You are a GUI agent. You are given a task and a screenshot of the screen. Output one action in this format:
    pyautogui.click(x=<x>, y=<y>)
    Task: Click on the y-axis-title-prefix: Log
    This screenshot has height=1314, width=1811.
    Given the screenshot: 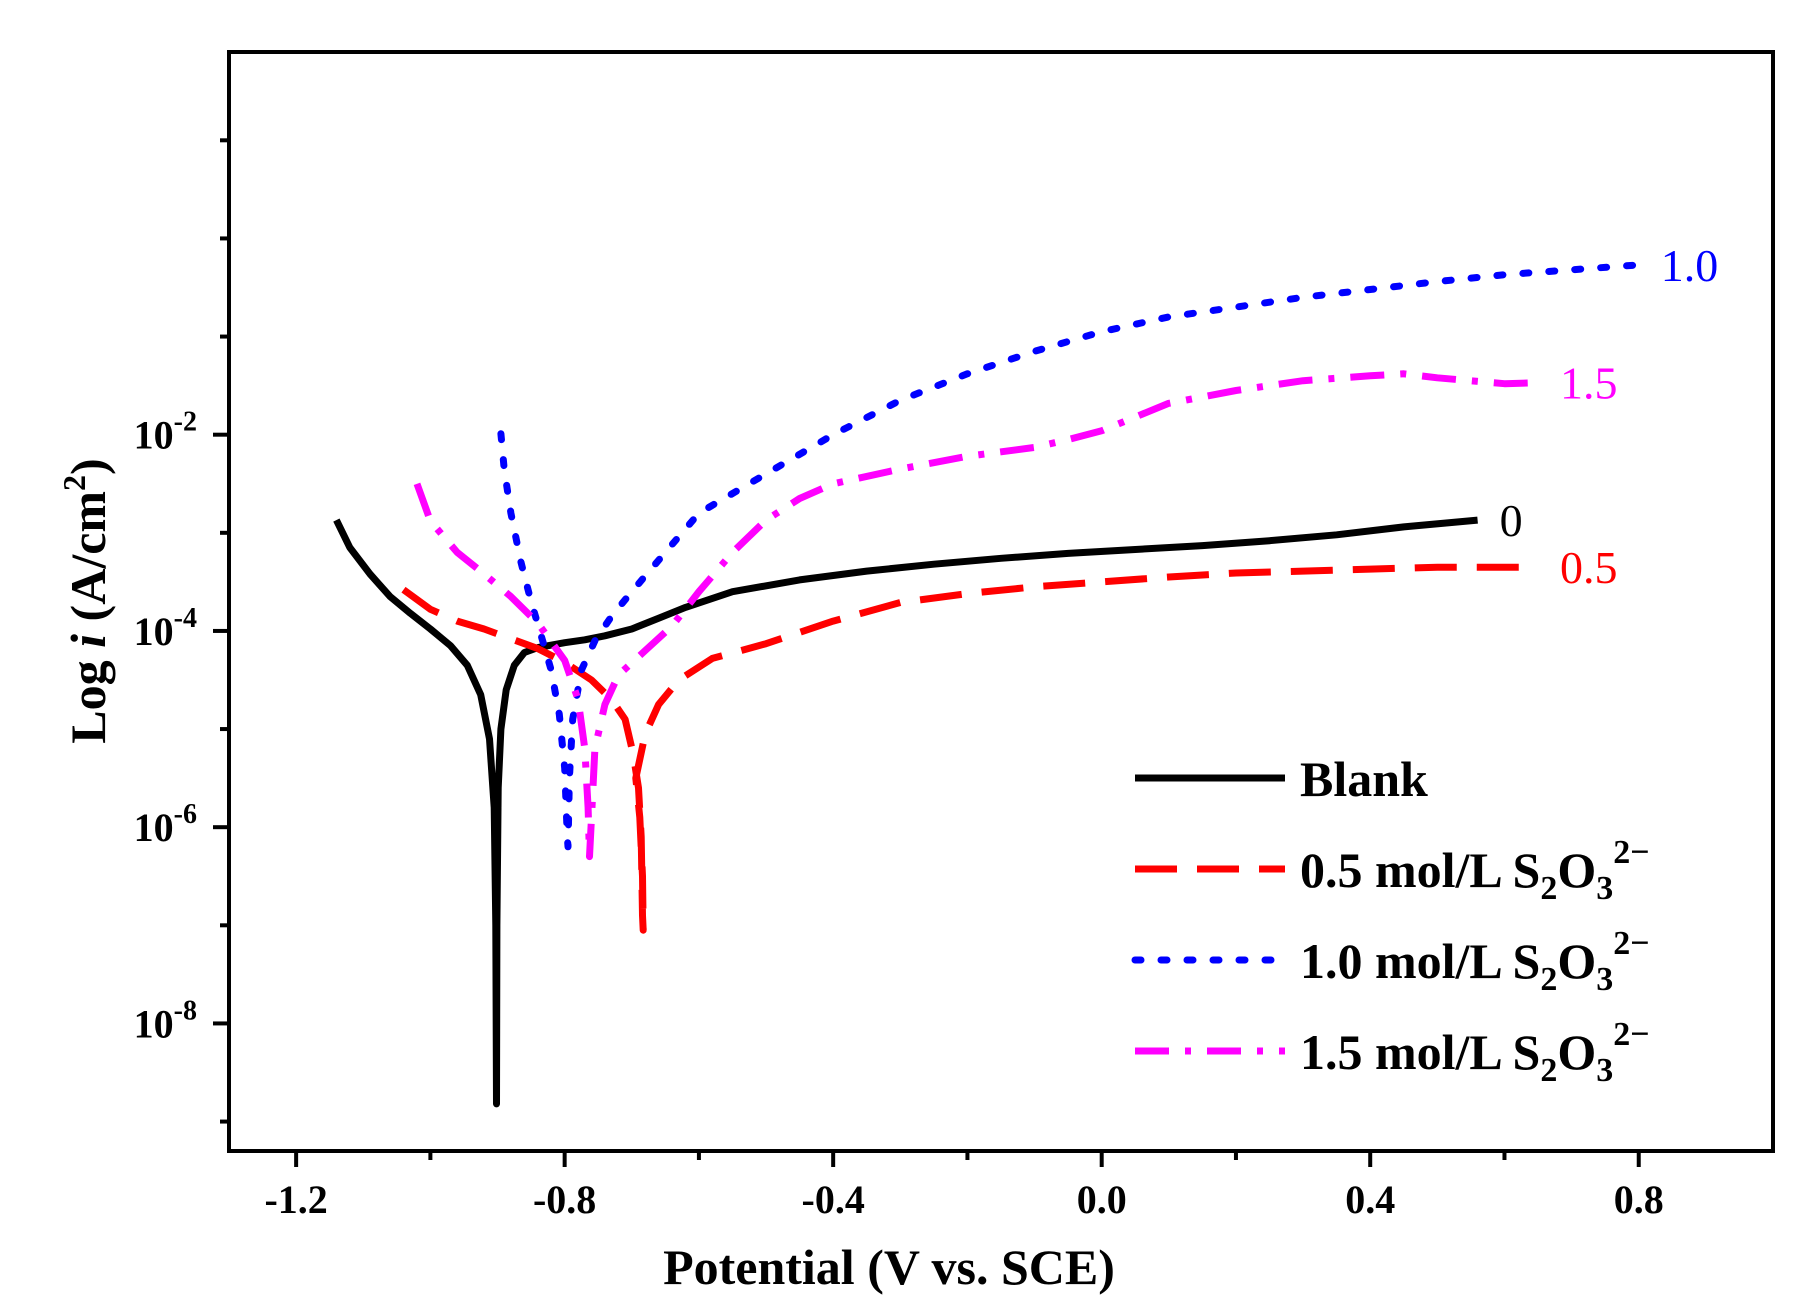 What is the action you would take?
    pyautogui.click(x=88, y=696)
    